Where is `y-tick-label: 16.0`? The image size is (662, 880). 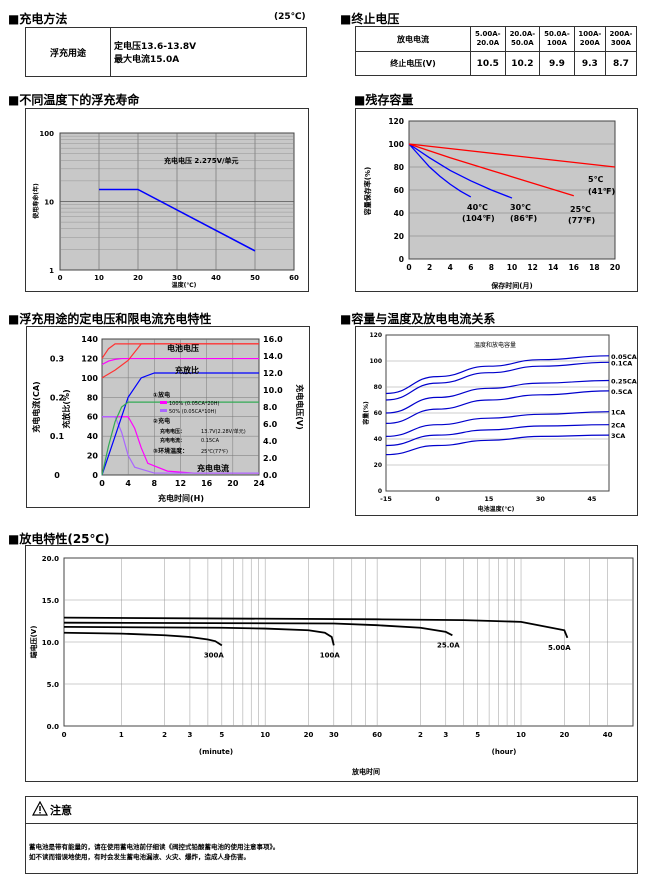 y-tick-label: 16.0 is located at coordinates (273, 339).